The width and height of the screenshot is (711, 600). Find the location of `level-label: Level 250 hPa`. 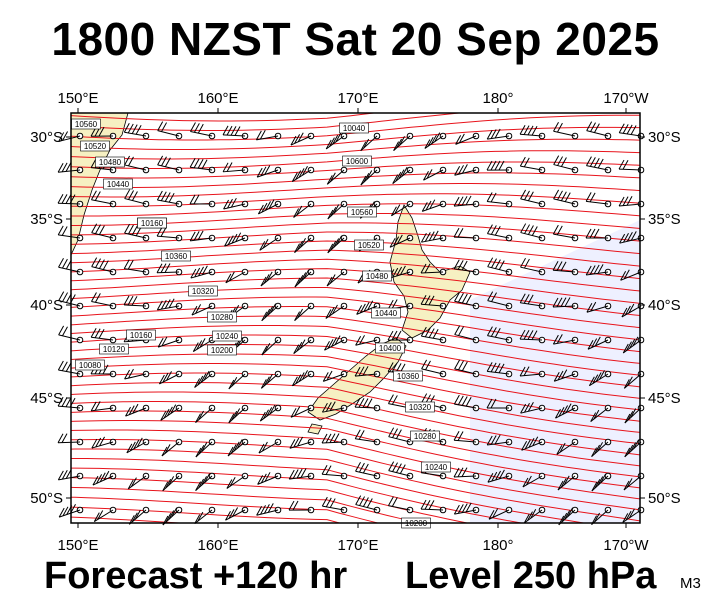

level-label: Level 250 hPa is located at coordinates (531, 576).